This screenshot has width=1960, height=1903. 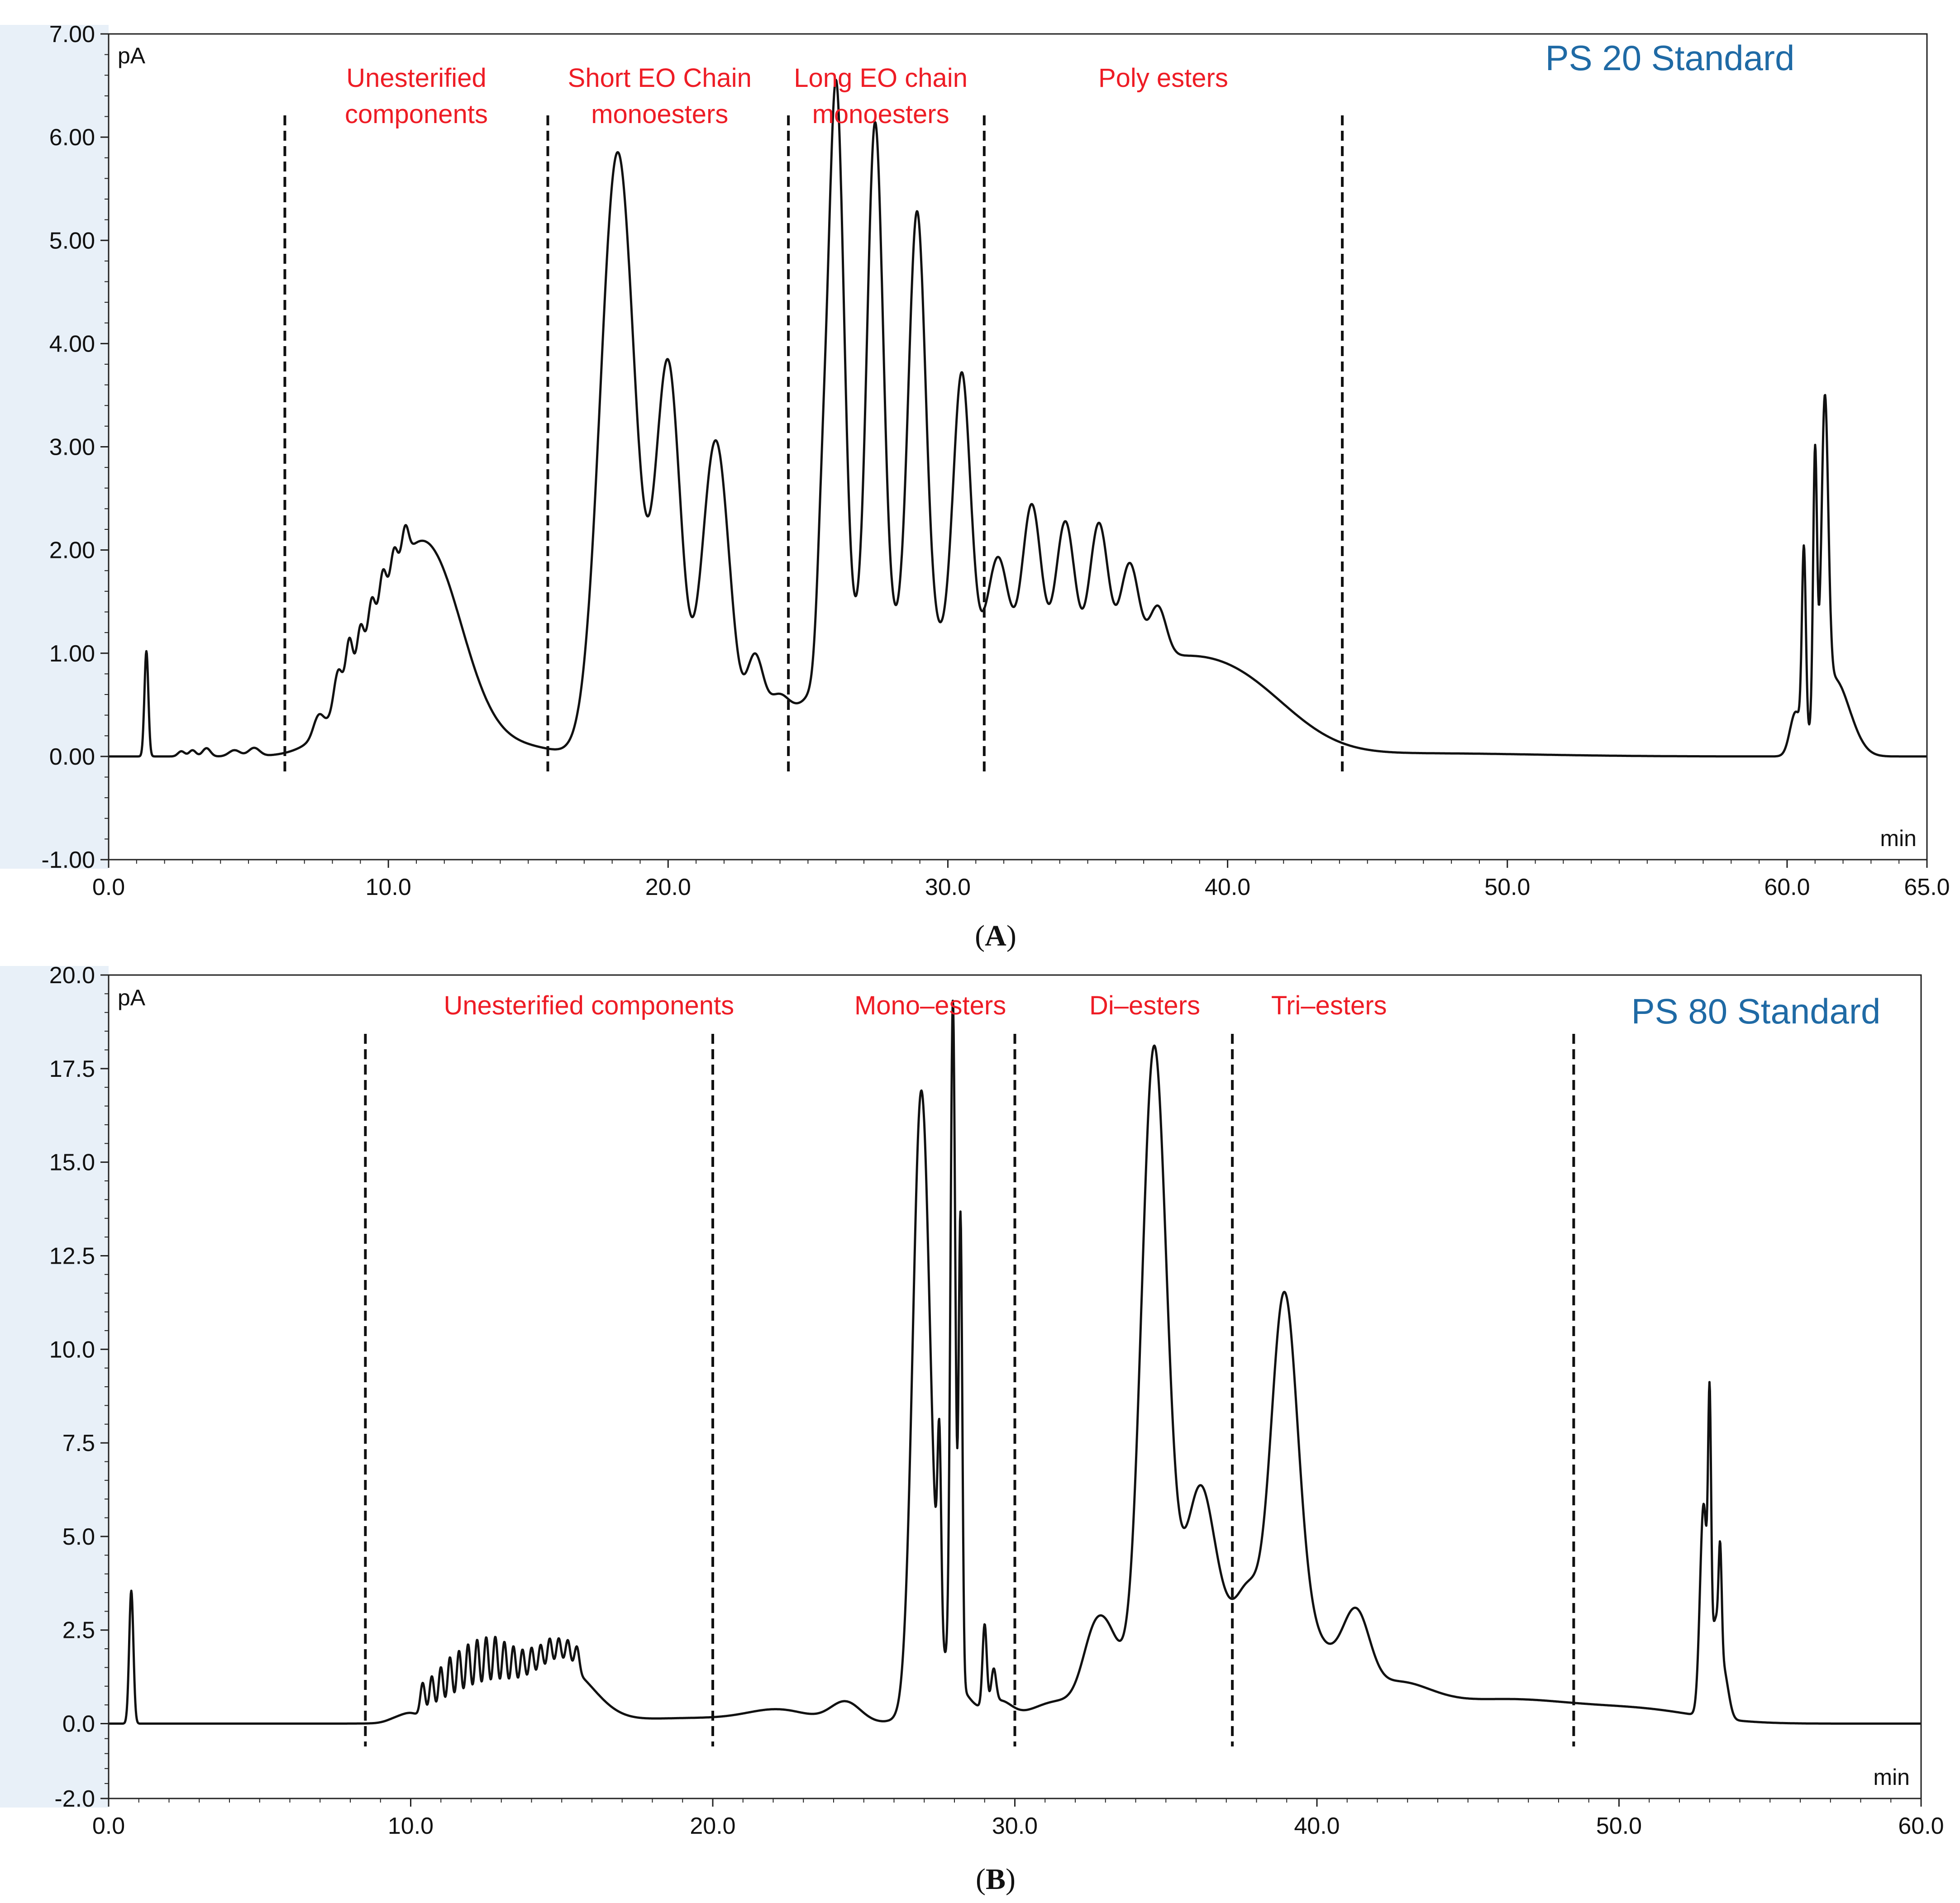 I want to click on region-label: Short EO Chain monoesters, so click(x=660, y=96).